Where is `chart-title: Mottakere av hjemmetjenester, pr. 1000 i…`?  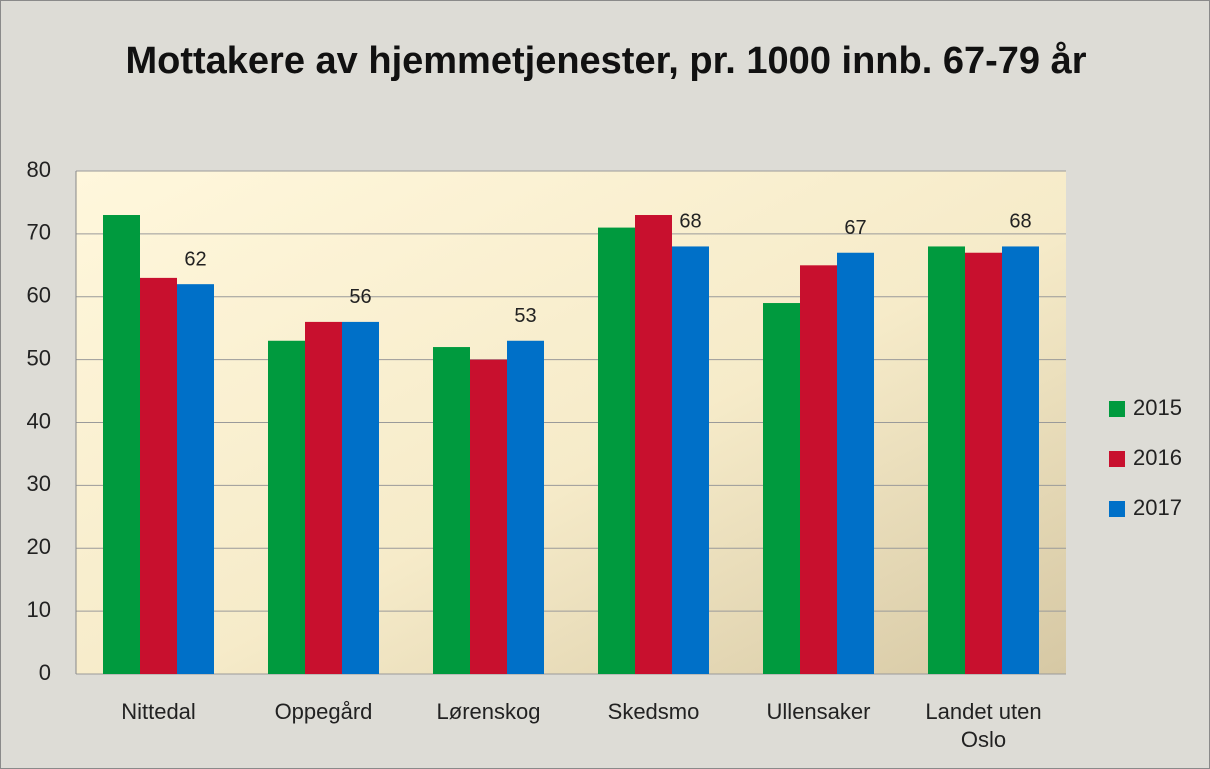
chart-title: Mottakere av hjemmetjenester, pr. 1000 i… is located at coordinates (606, 61).